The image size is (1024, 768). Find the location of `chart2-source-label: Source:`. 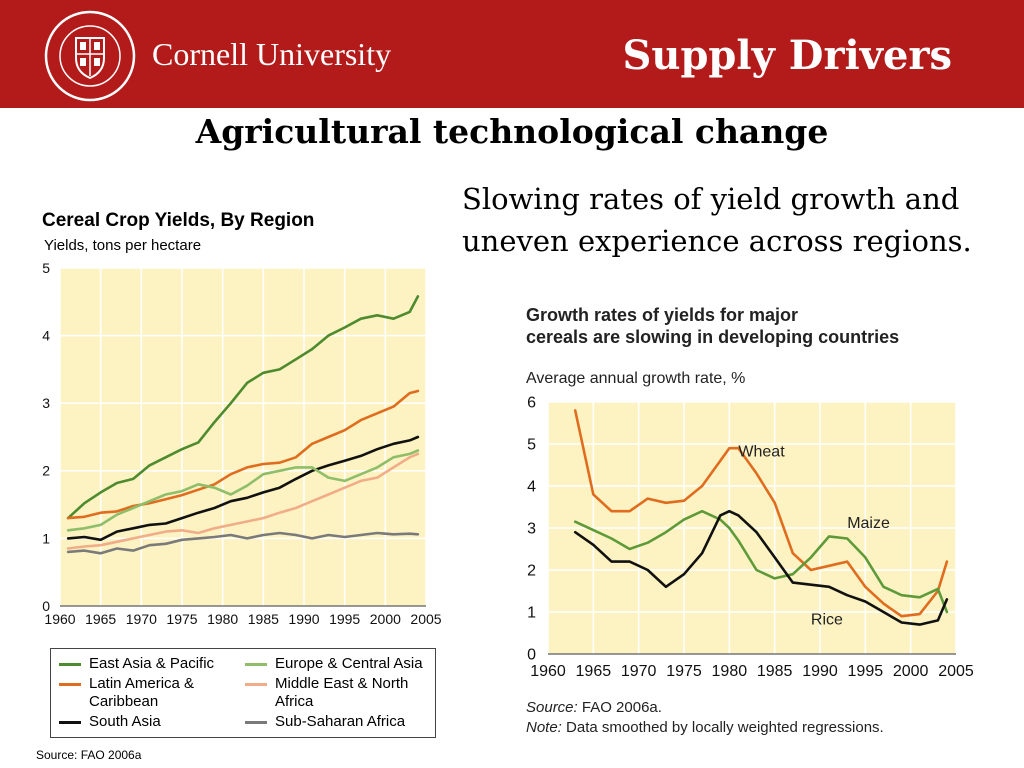

chart2-source-label: Source: is located at coordinates (552, 707).